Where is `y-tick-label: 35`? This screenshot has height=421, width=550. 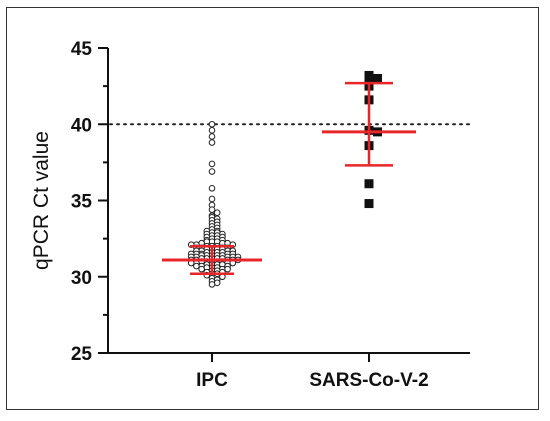
y-tick-label: 35 is located at coordinates (82, 202).